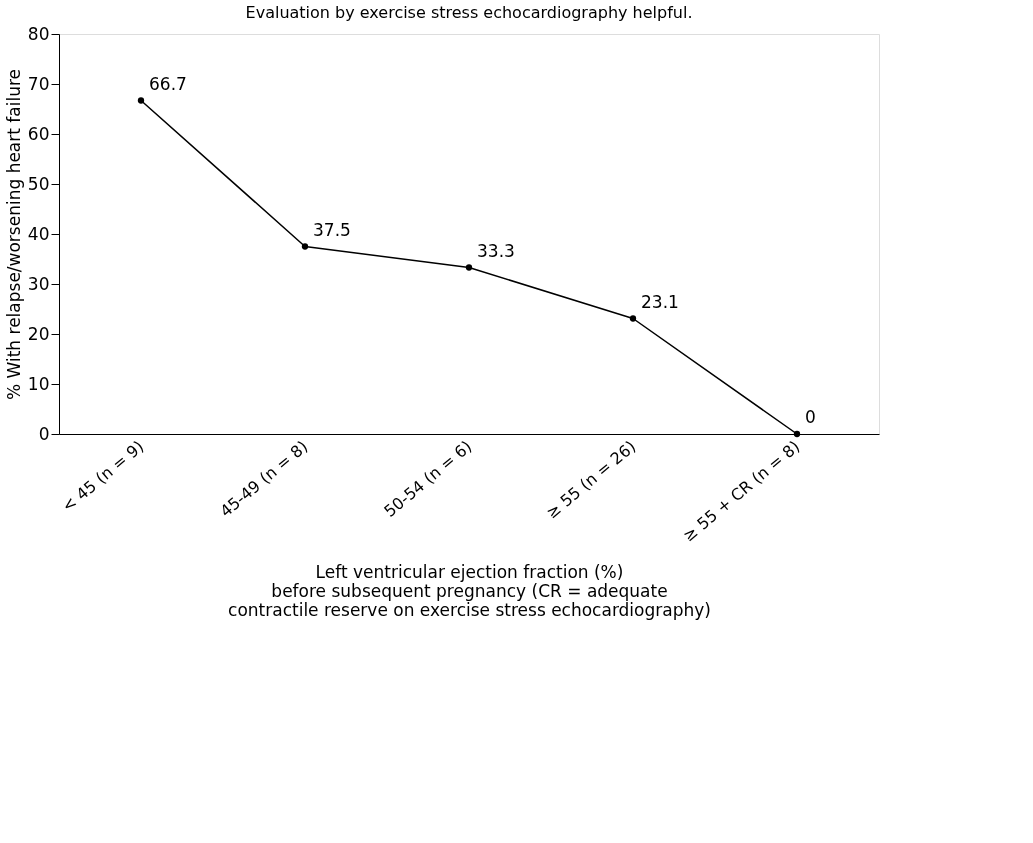 Image resolution: width=1033 pixels, height=843 pixels. I want to click on chart-title: Evaluation by exercise stress echocardiography helpful., so click(469, 12).